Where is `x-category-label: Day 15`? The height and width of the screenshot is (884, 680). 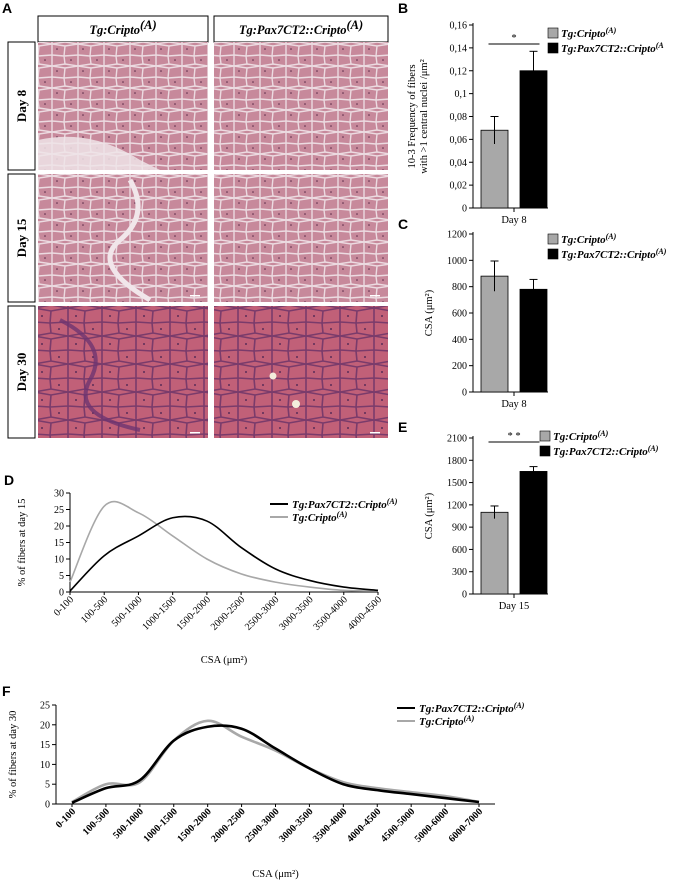
x-category-label: Day 15 is located at coordinates (514, 606).